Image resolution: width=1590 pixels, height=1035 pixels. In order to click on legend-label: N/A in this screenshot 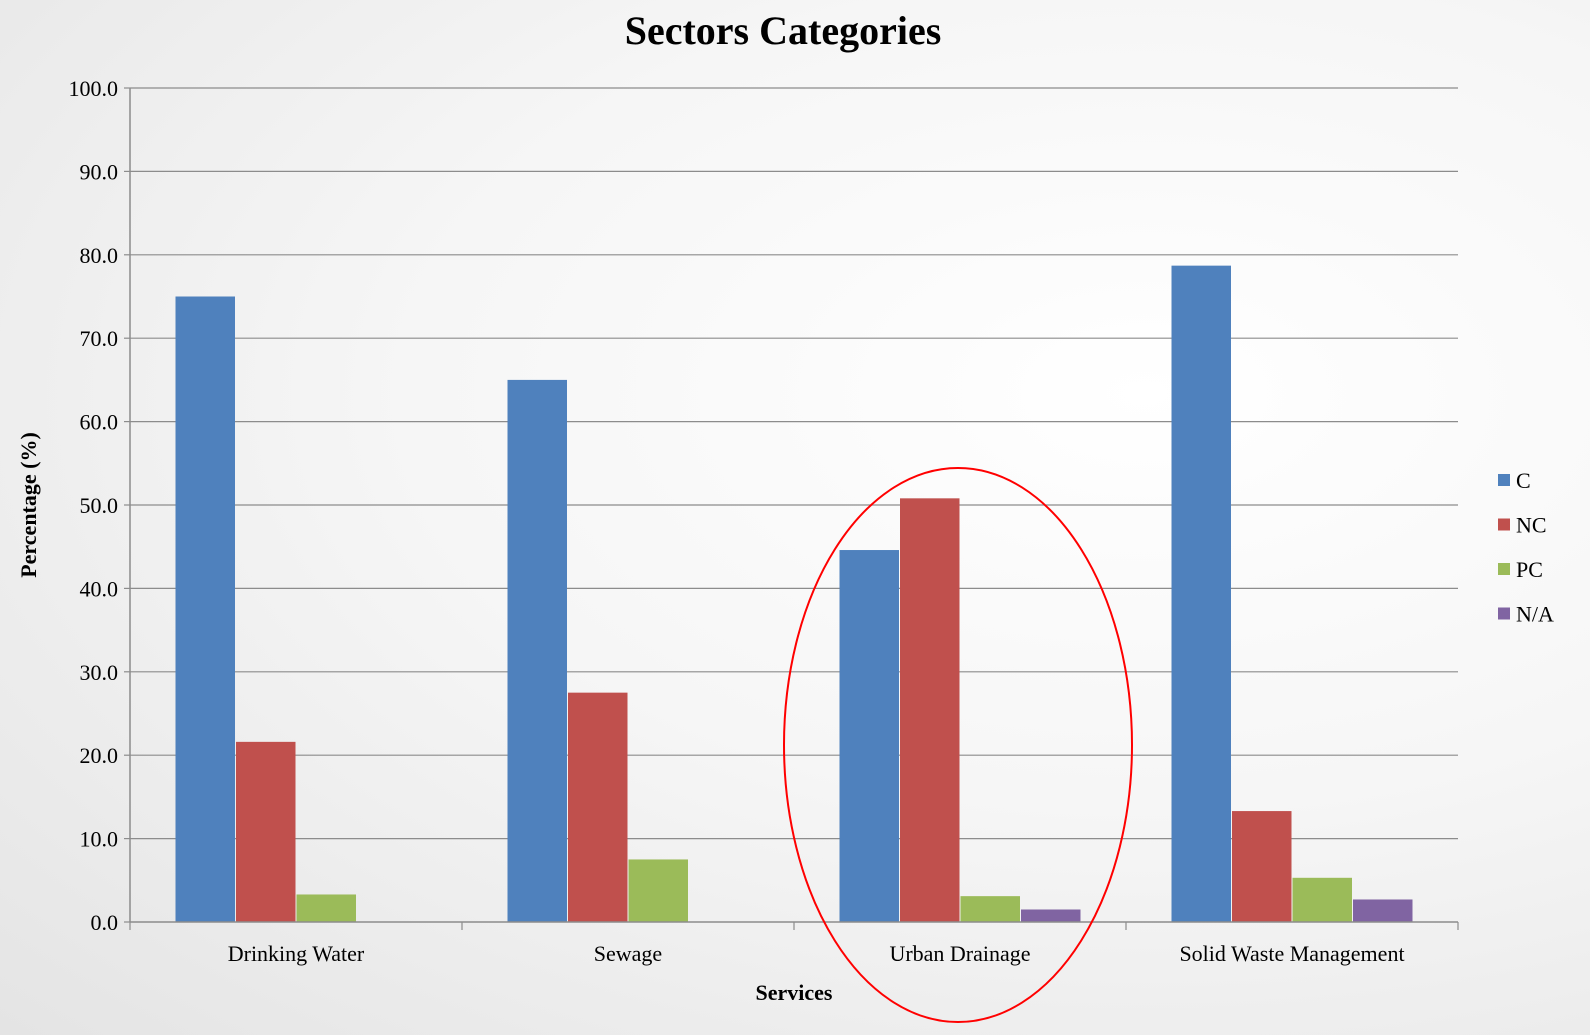, I will do `click(1535, 614)`.